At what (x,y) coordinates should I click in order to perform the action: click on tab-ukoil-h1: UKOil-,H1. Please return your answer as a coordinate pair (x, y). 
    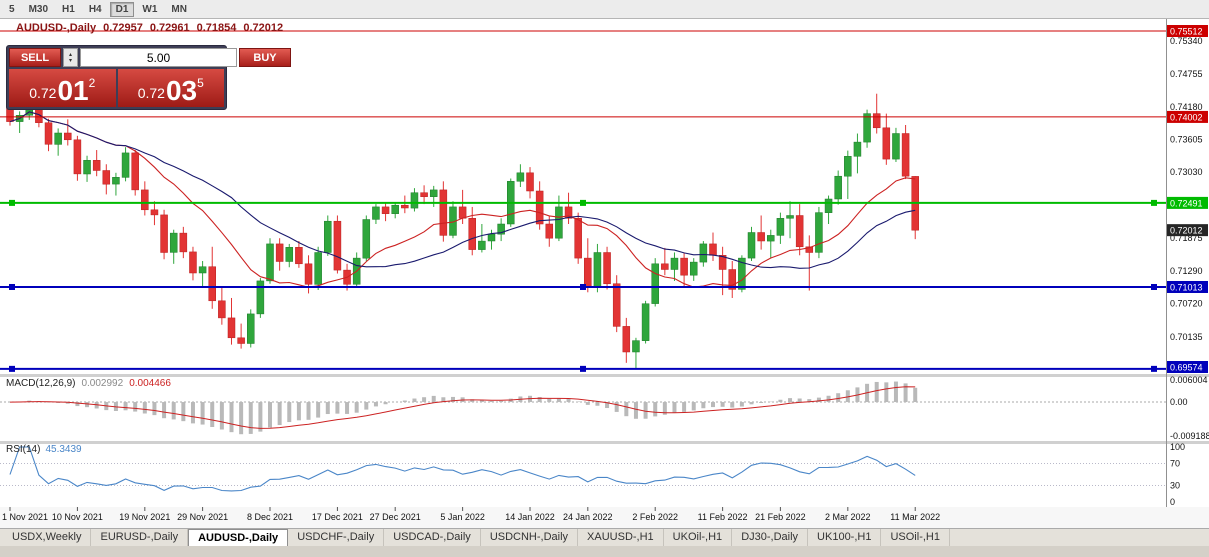
    Looking at the image, I should click on (698, 537).